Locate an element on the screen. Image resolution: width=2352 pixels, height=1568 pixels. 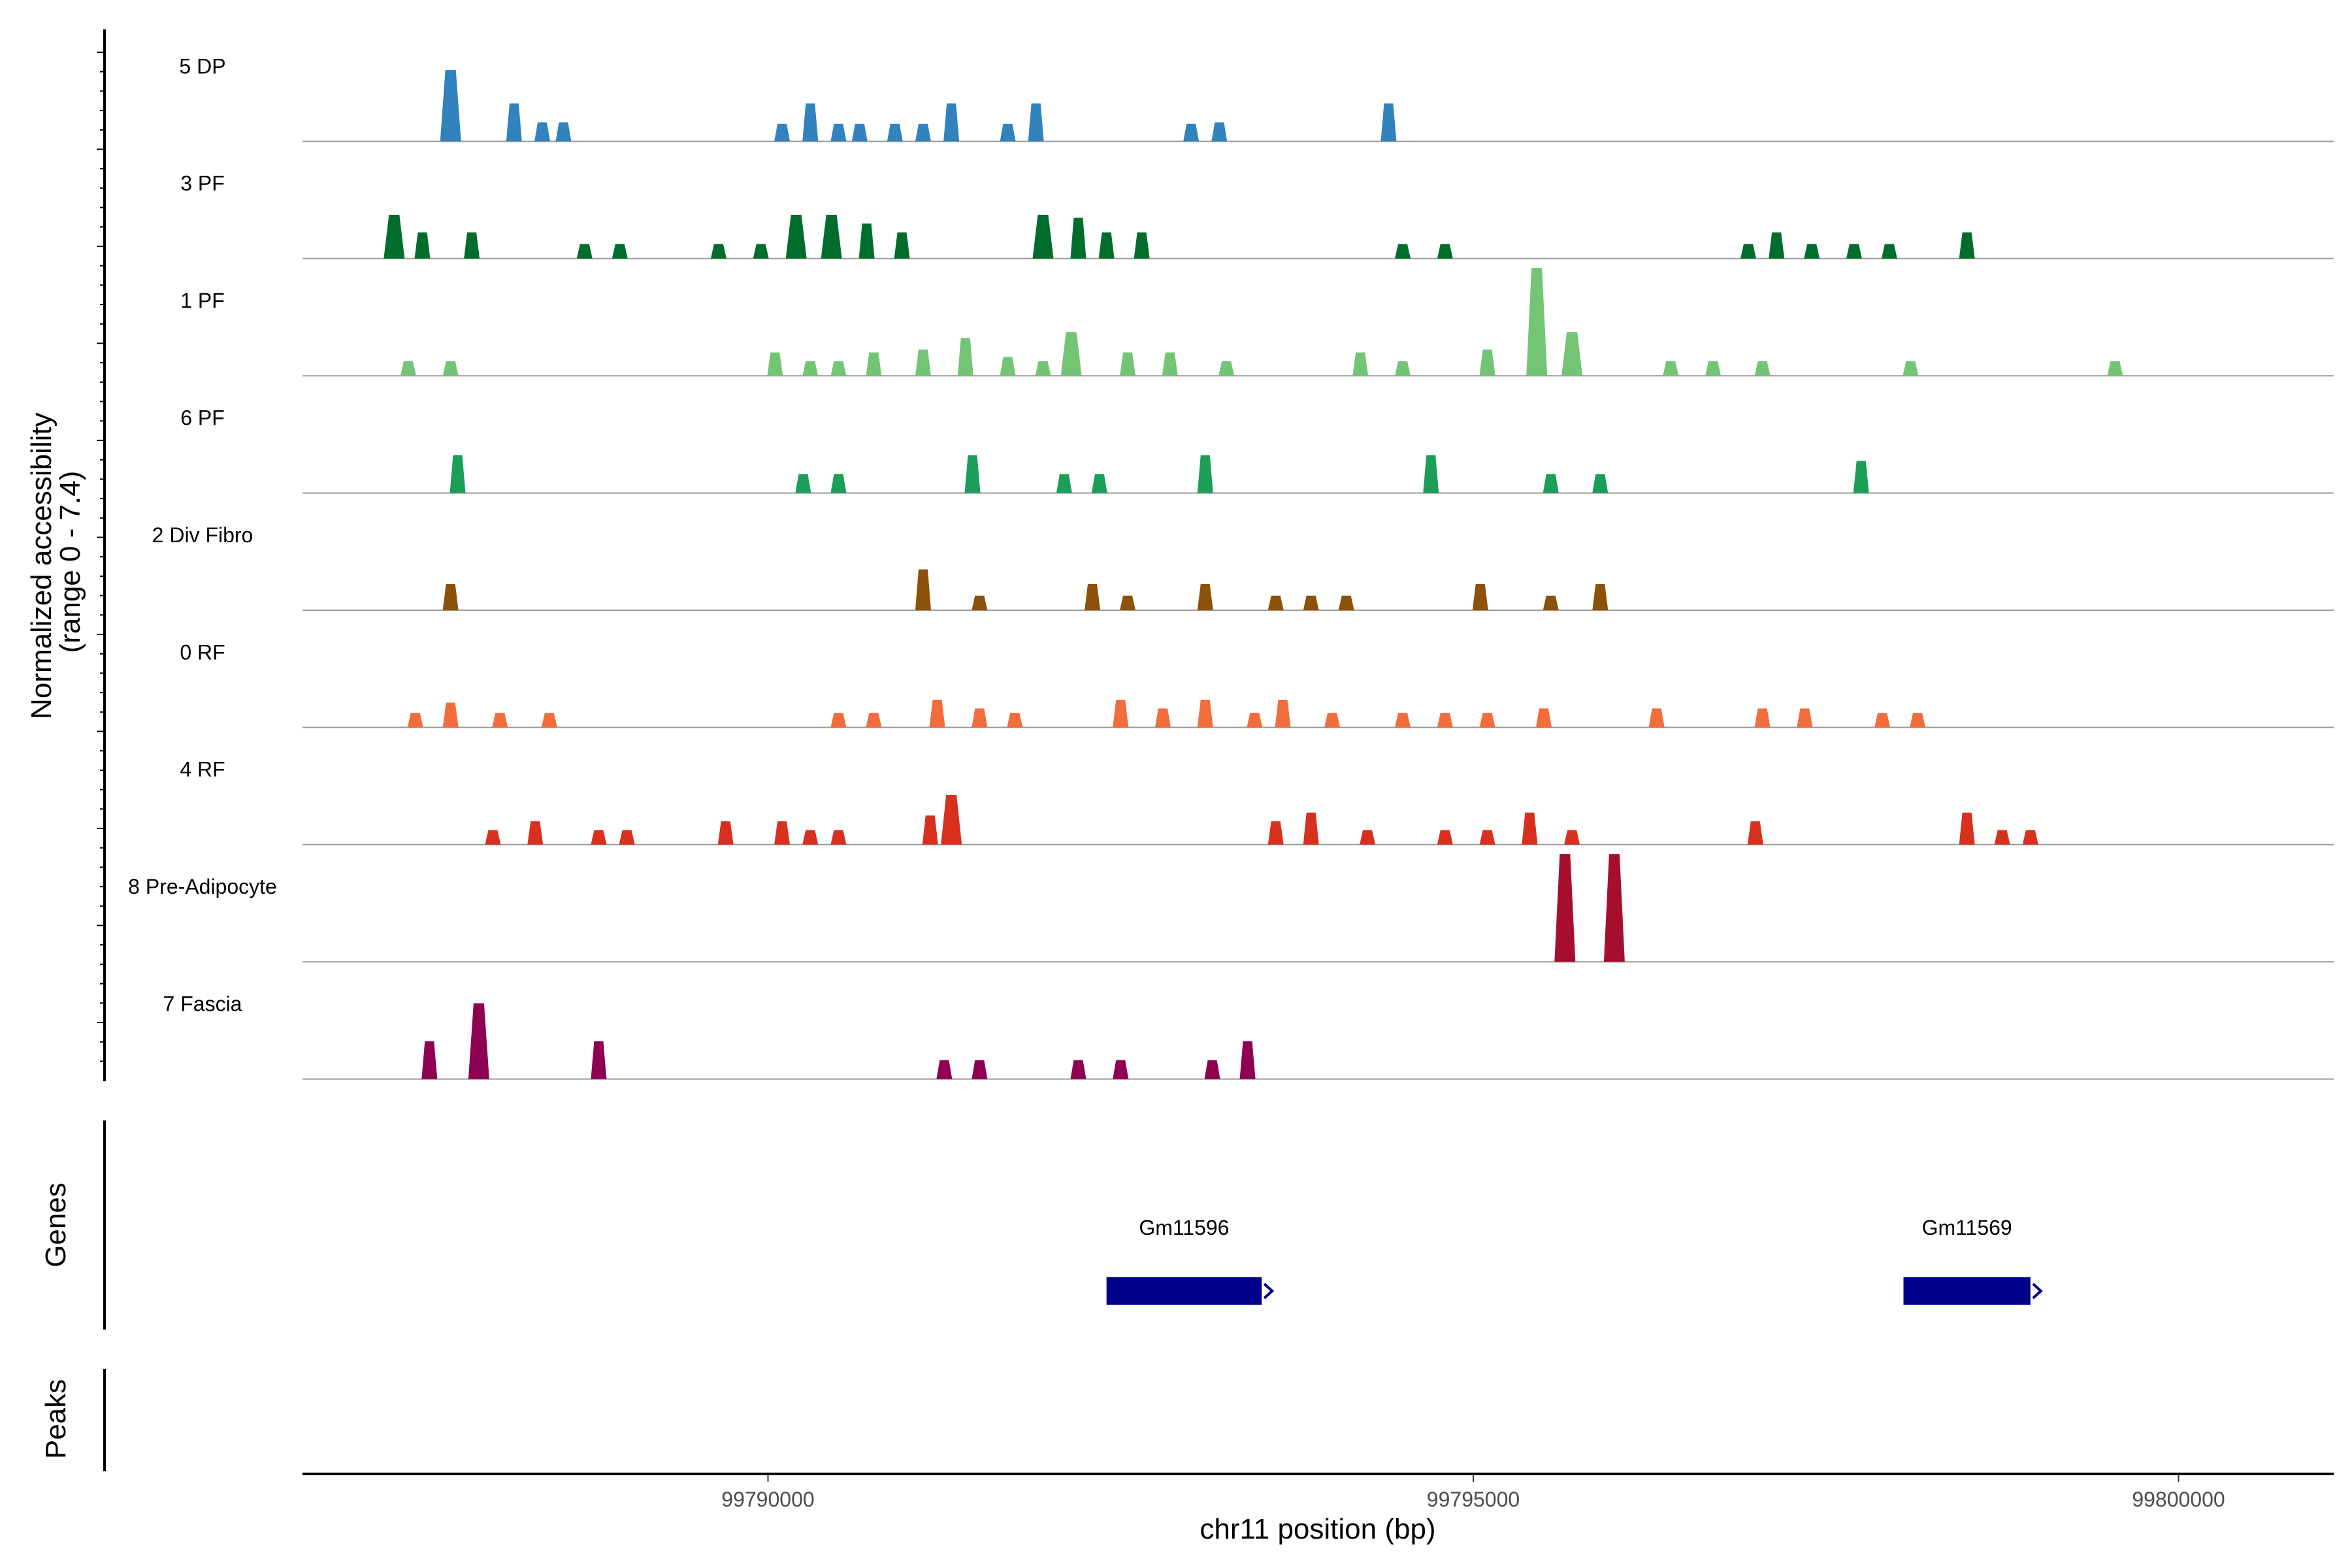
track-label: 7 Fascia is located at coordinates (202, 1004).